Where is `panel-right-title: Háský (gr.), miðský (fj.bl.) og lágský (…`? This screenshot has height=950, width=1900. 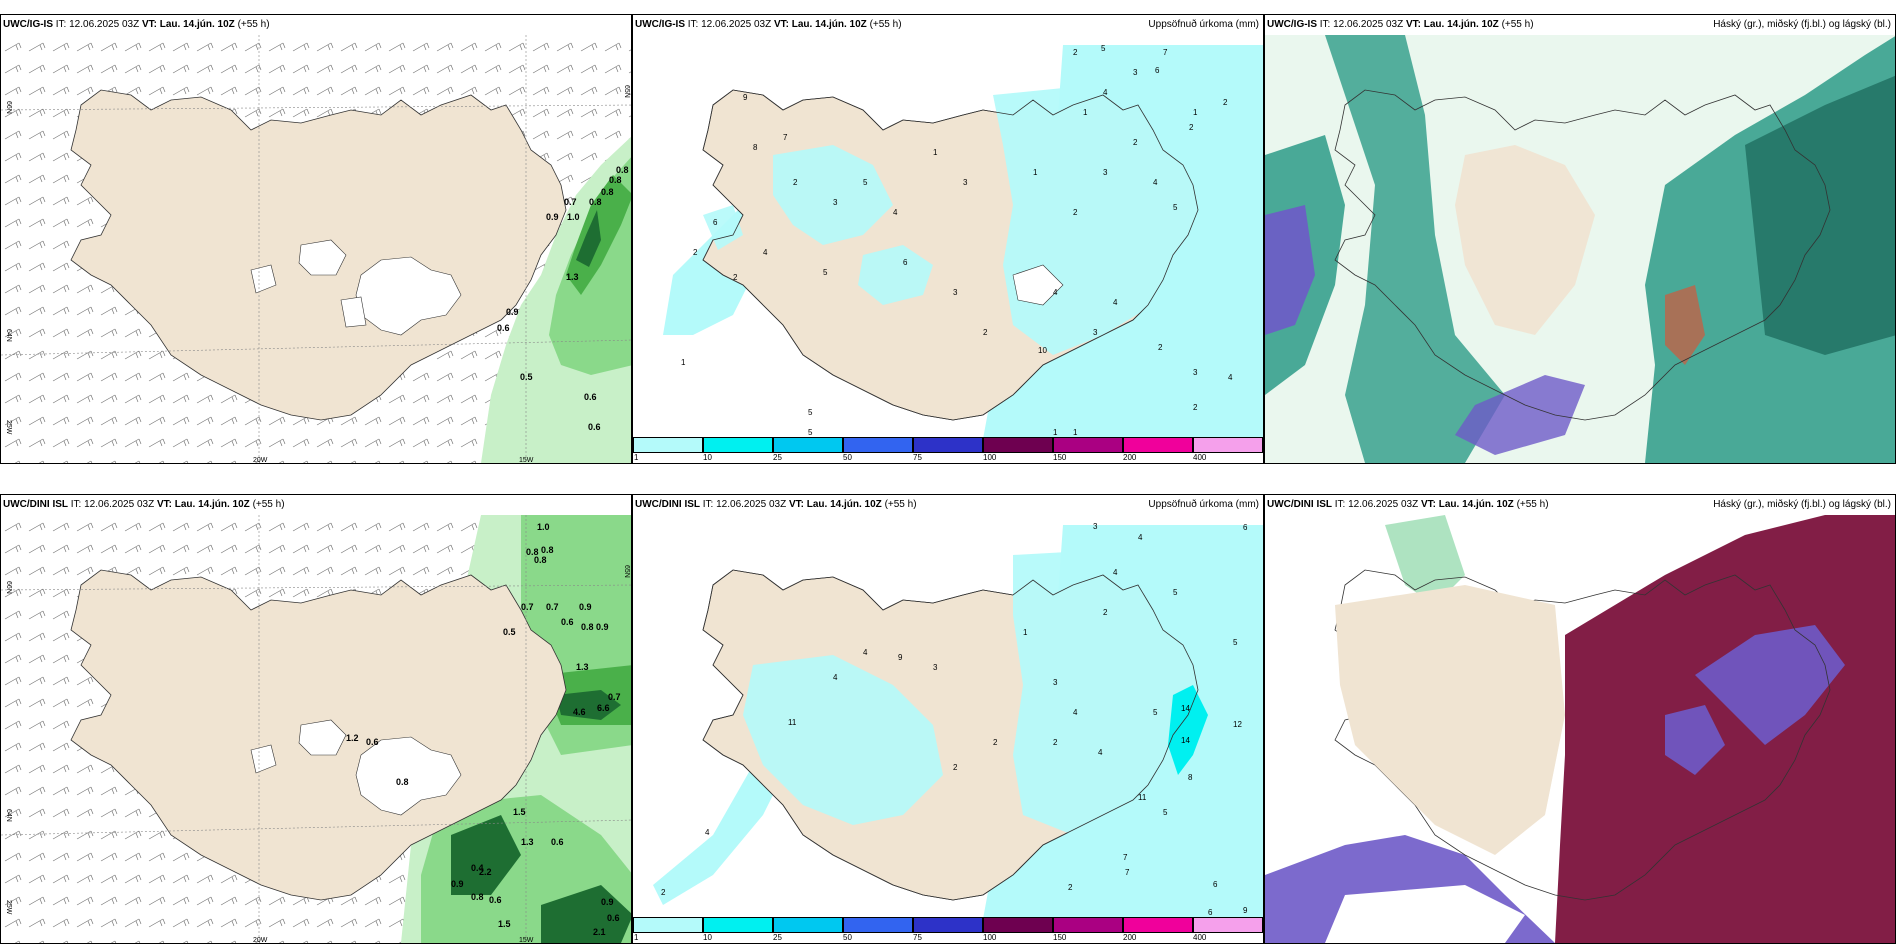 panel-right-title: Háský (gr.), miðský (fj.bl.) og lágský (… is located at coordinates (1802, 504).